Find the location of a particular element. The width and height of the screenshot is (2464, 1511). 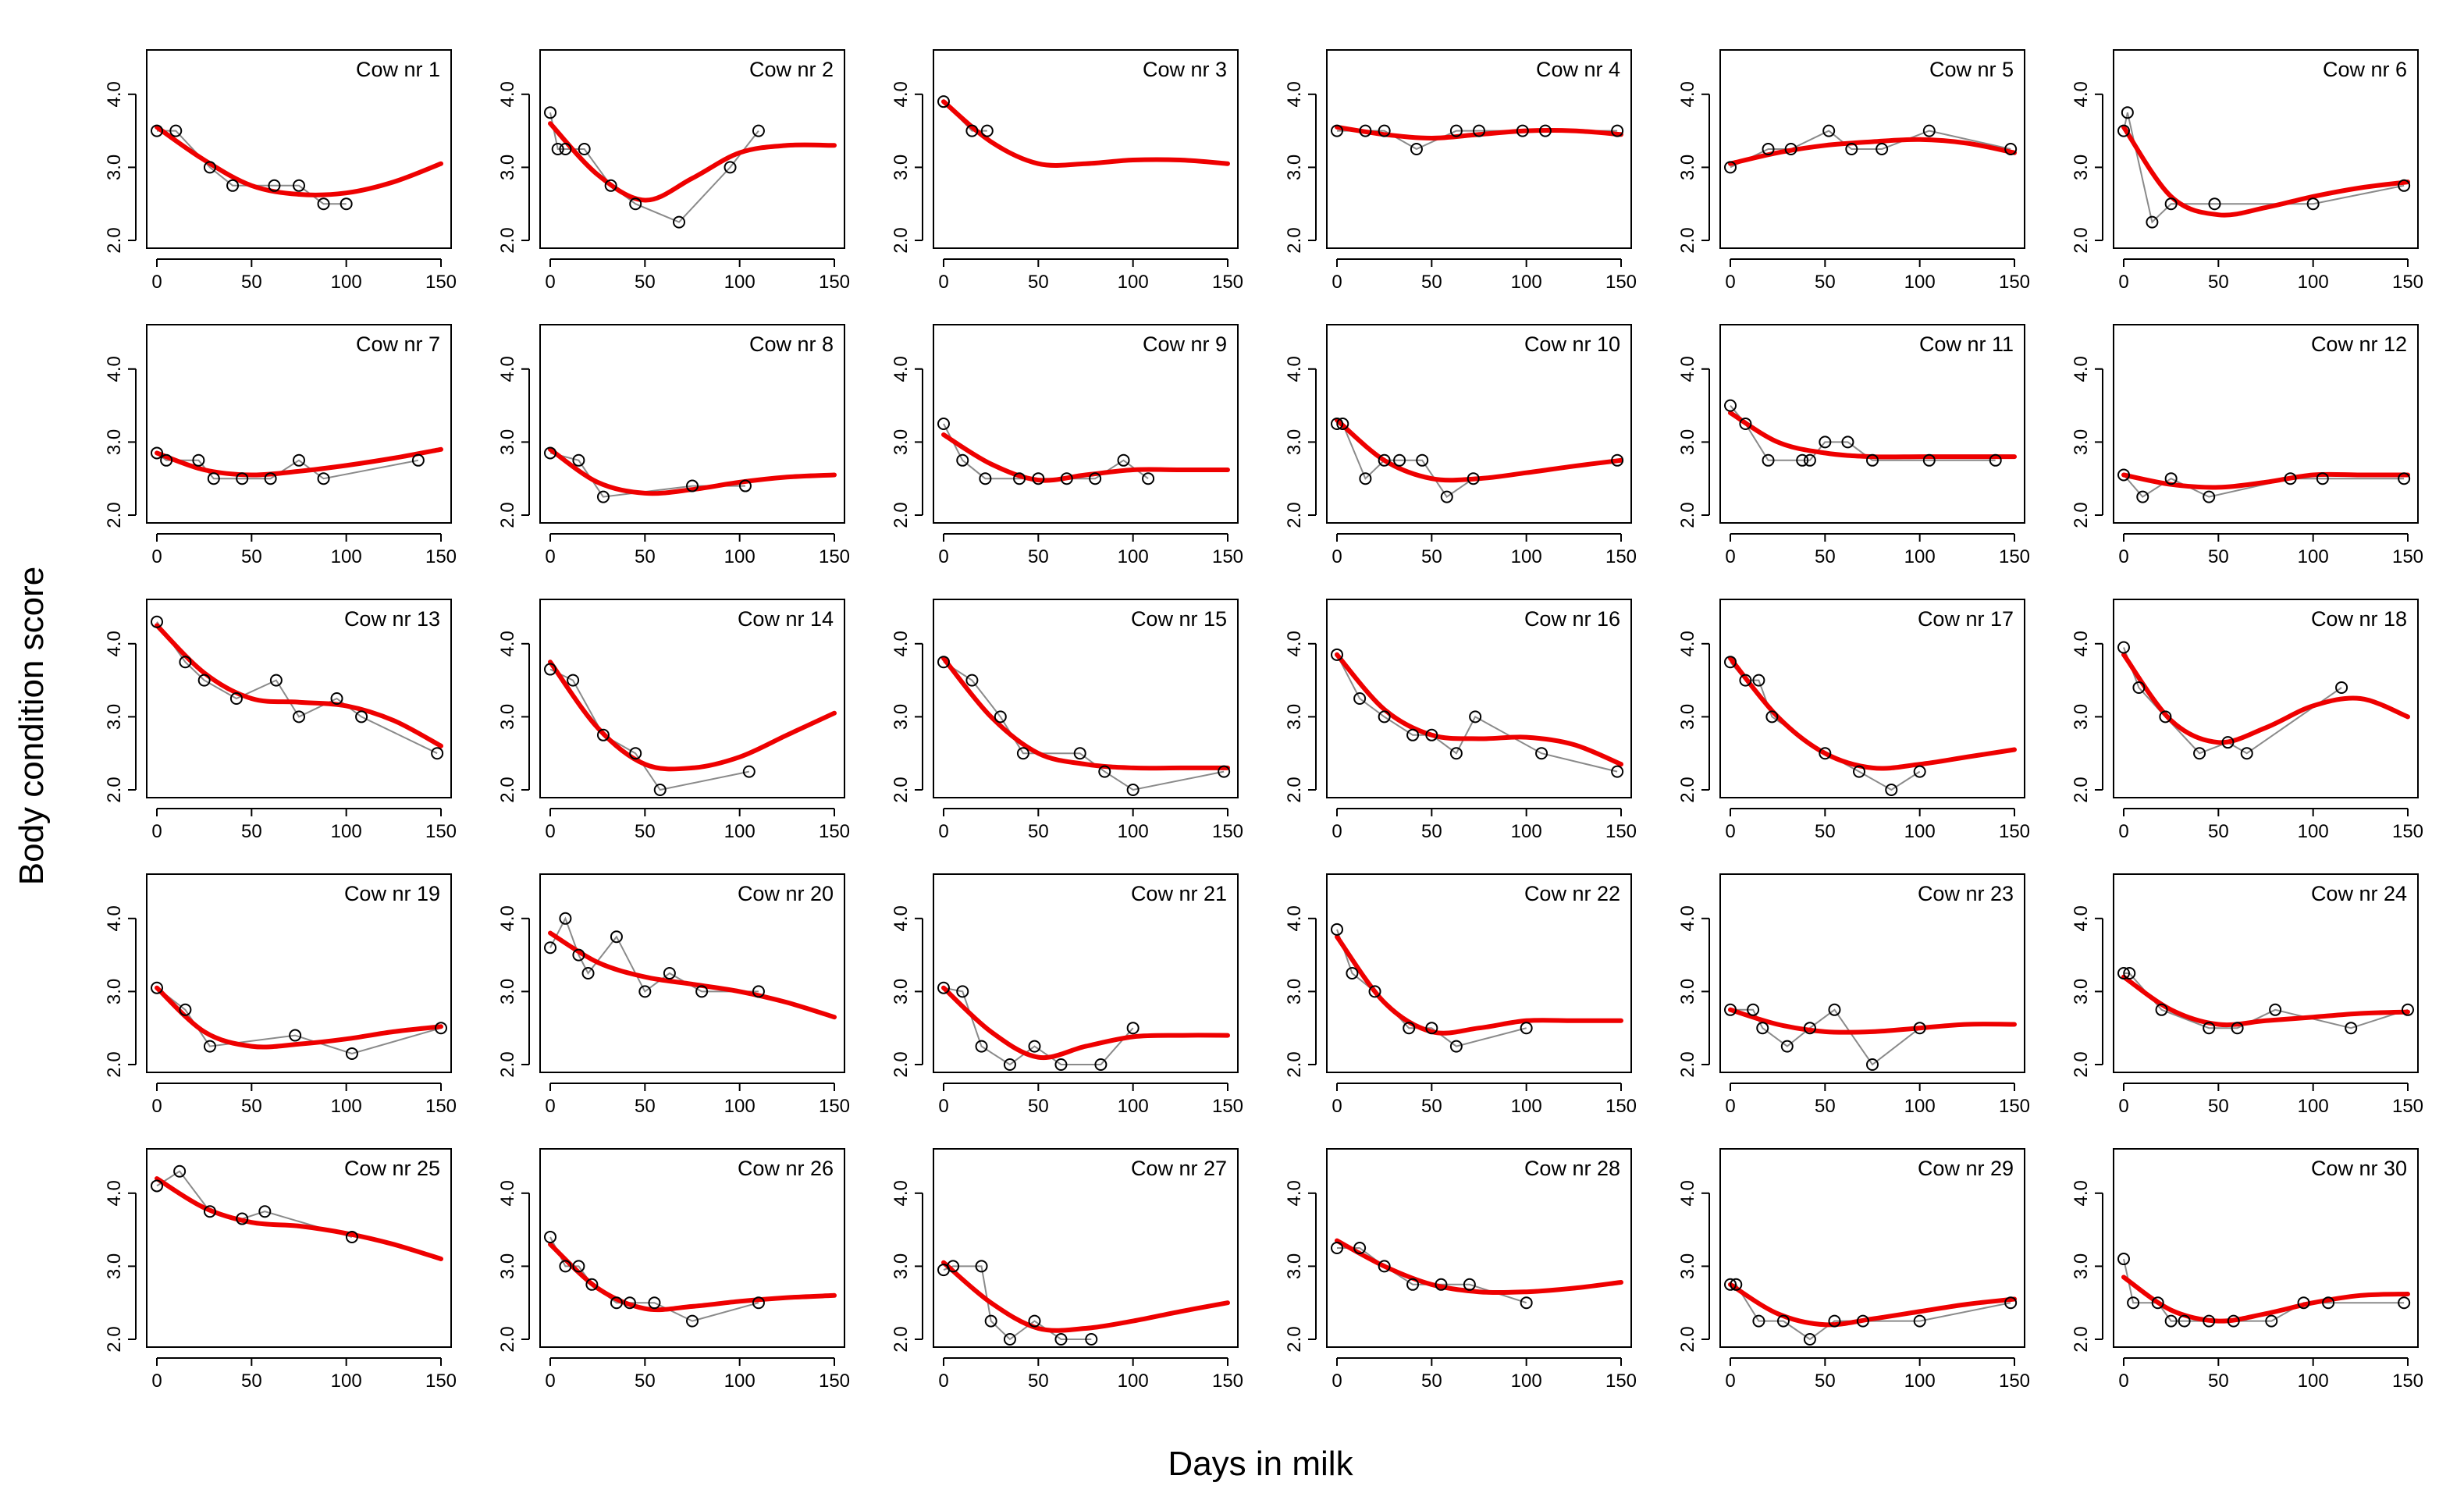

panel-title: Cow nr 28 is located at coordinates (1572, 1168).